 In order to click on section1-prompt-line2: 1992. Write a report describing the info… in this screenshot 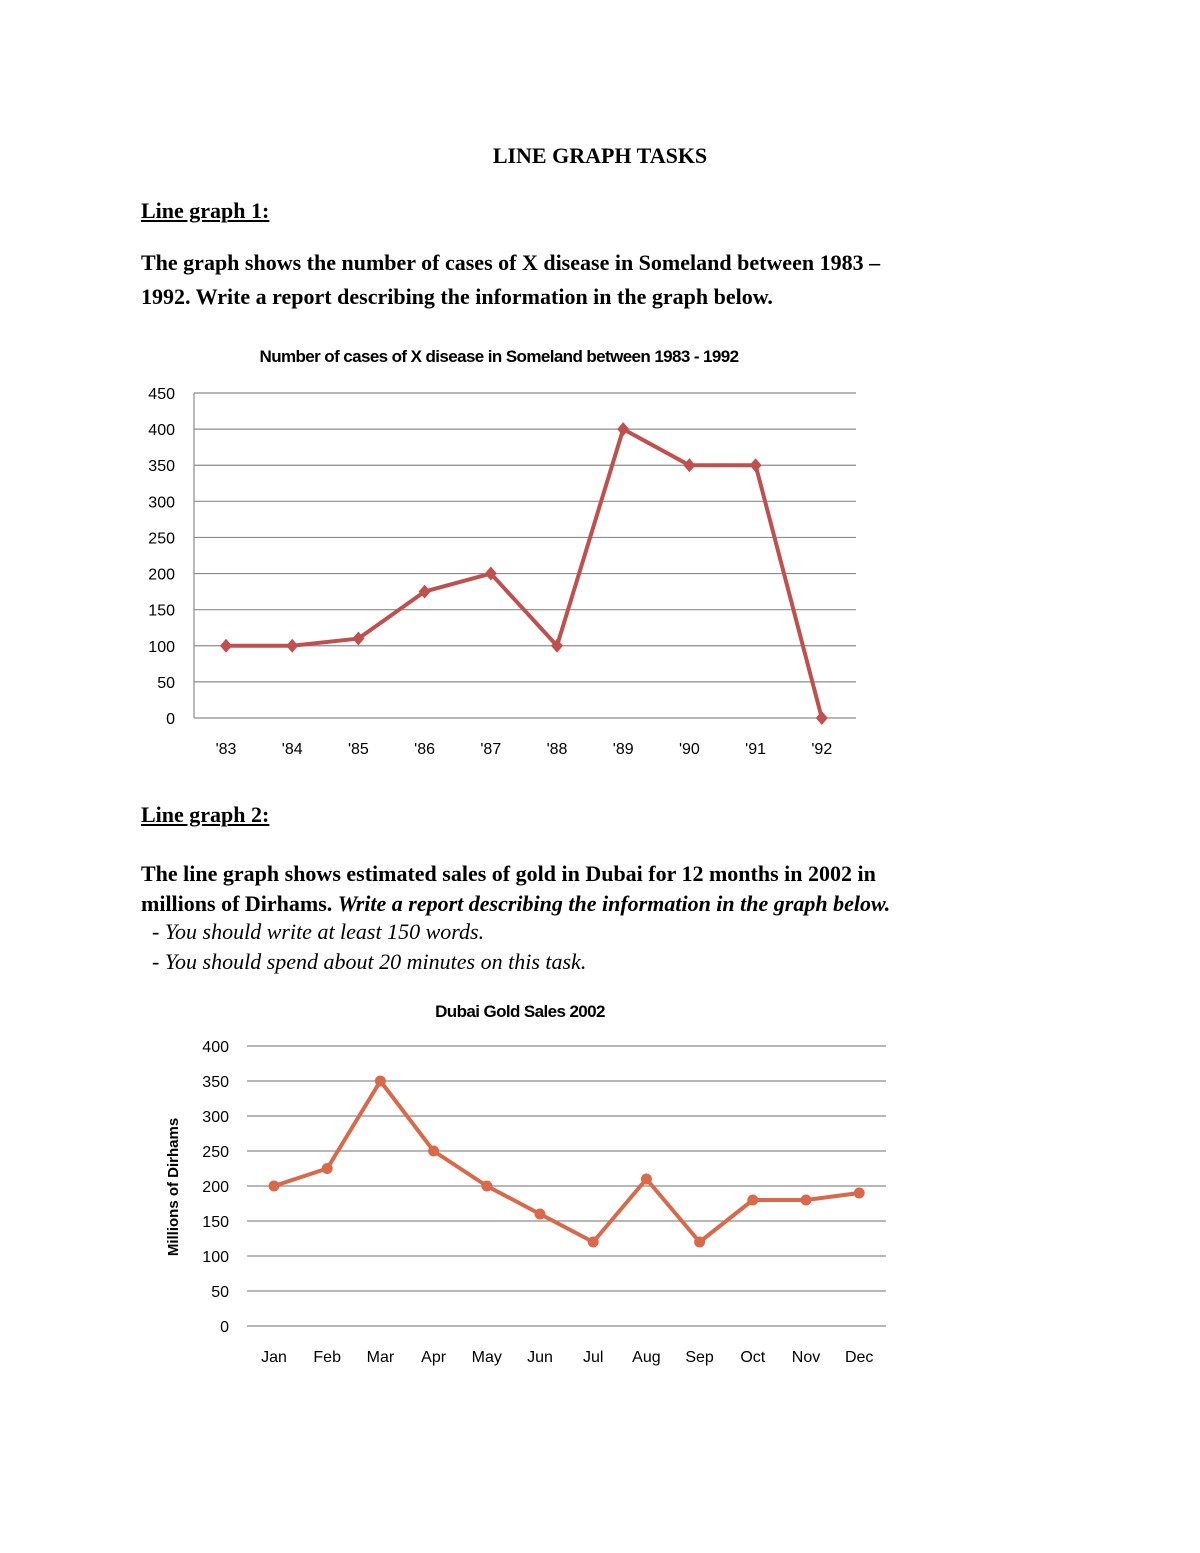, I will do `click(457, 296)`.